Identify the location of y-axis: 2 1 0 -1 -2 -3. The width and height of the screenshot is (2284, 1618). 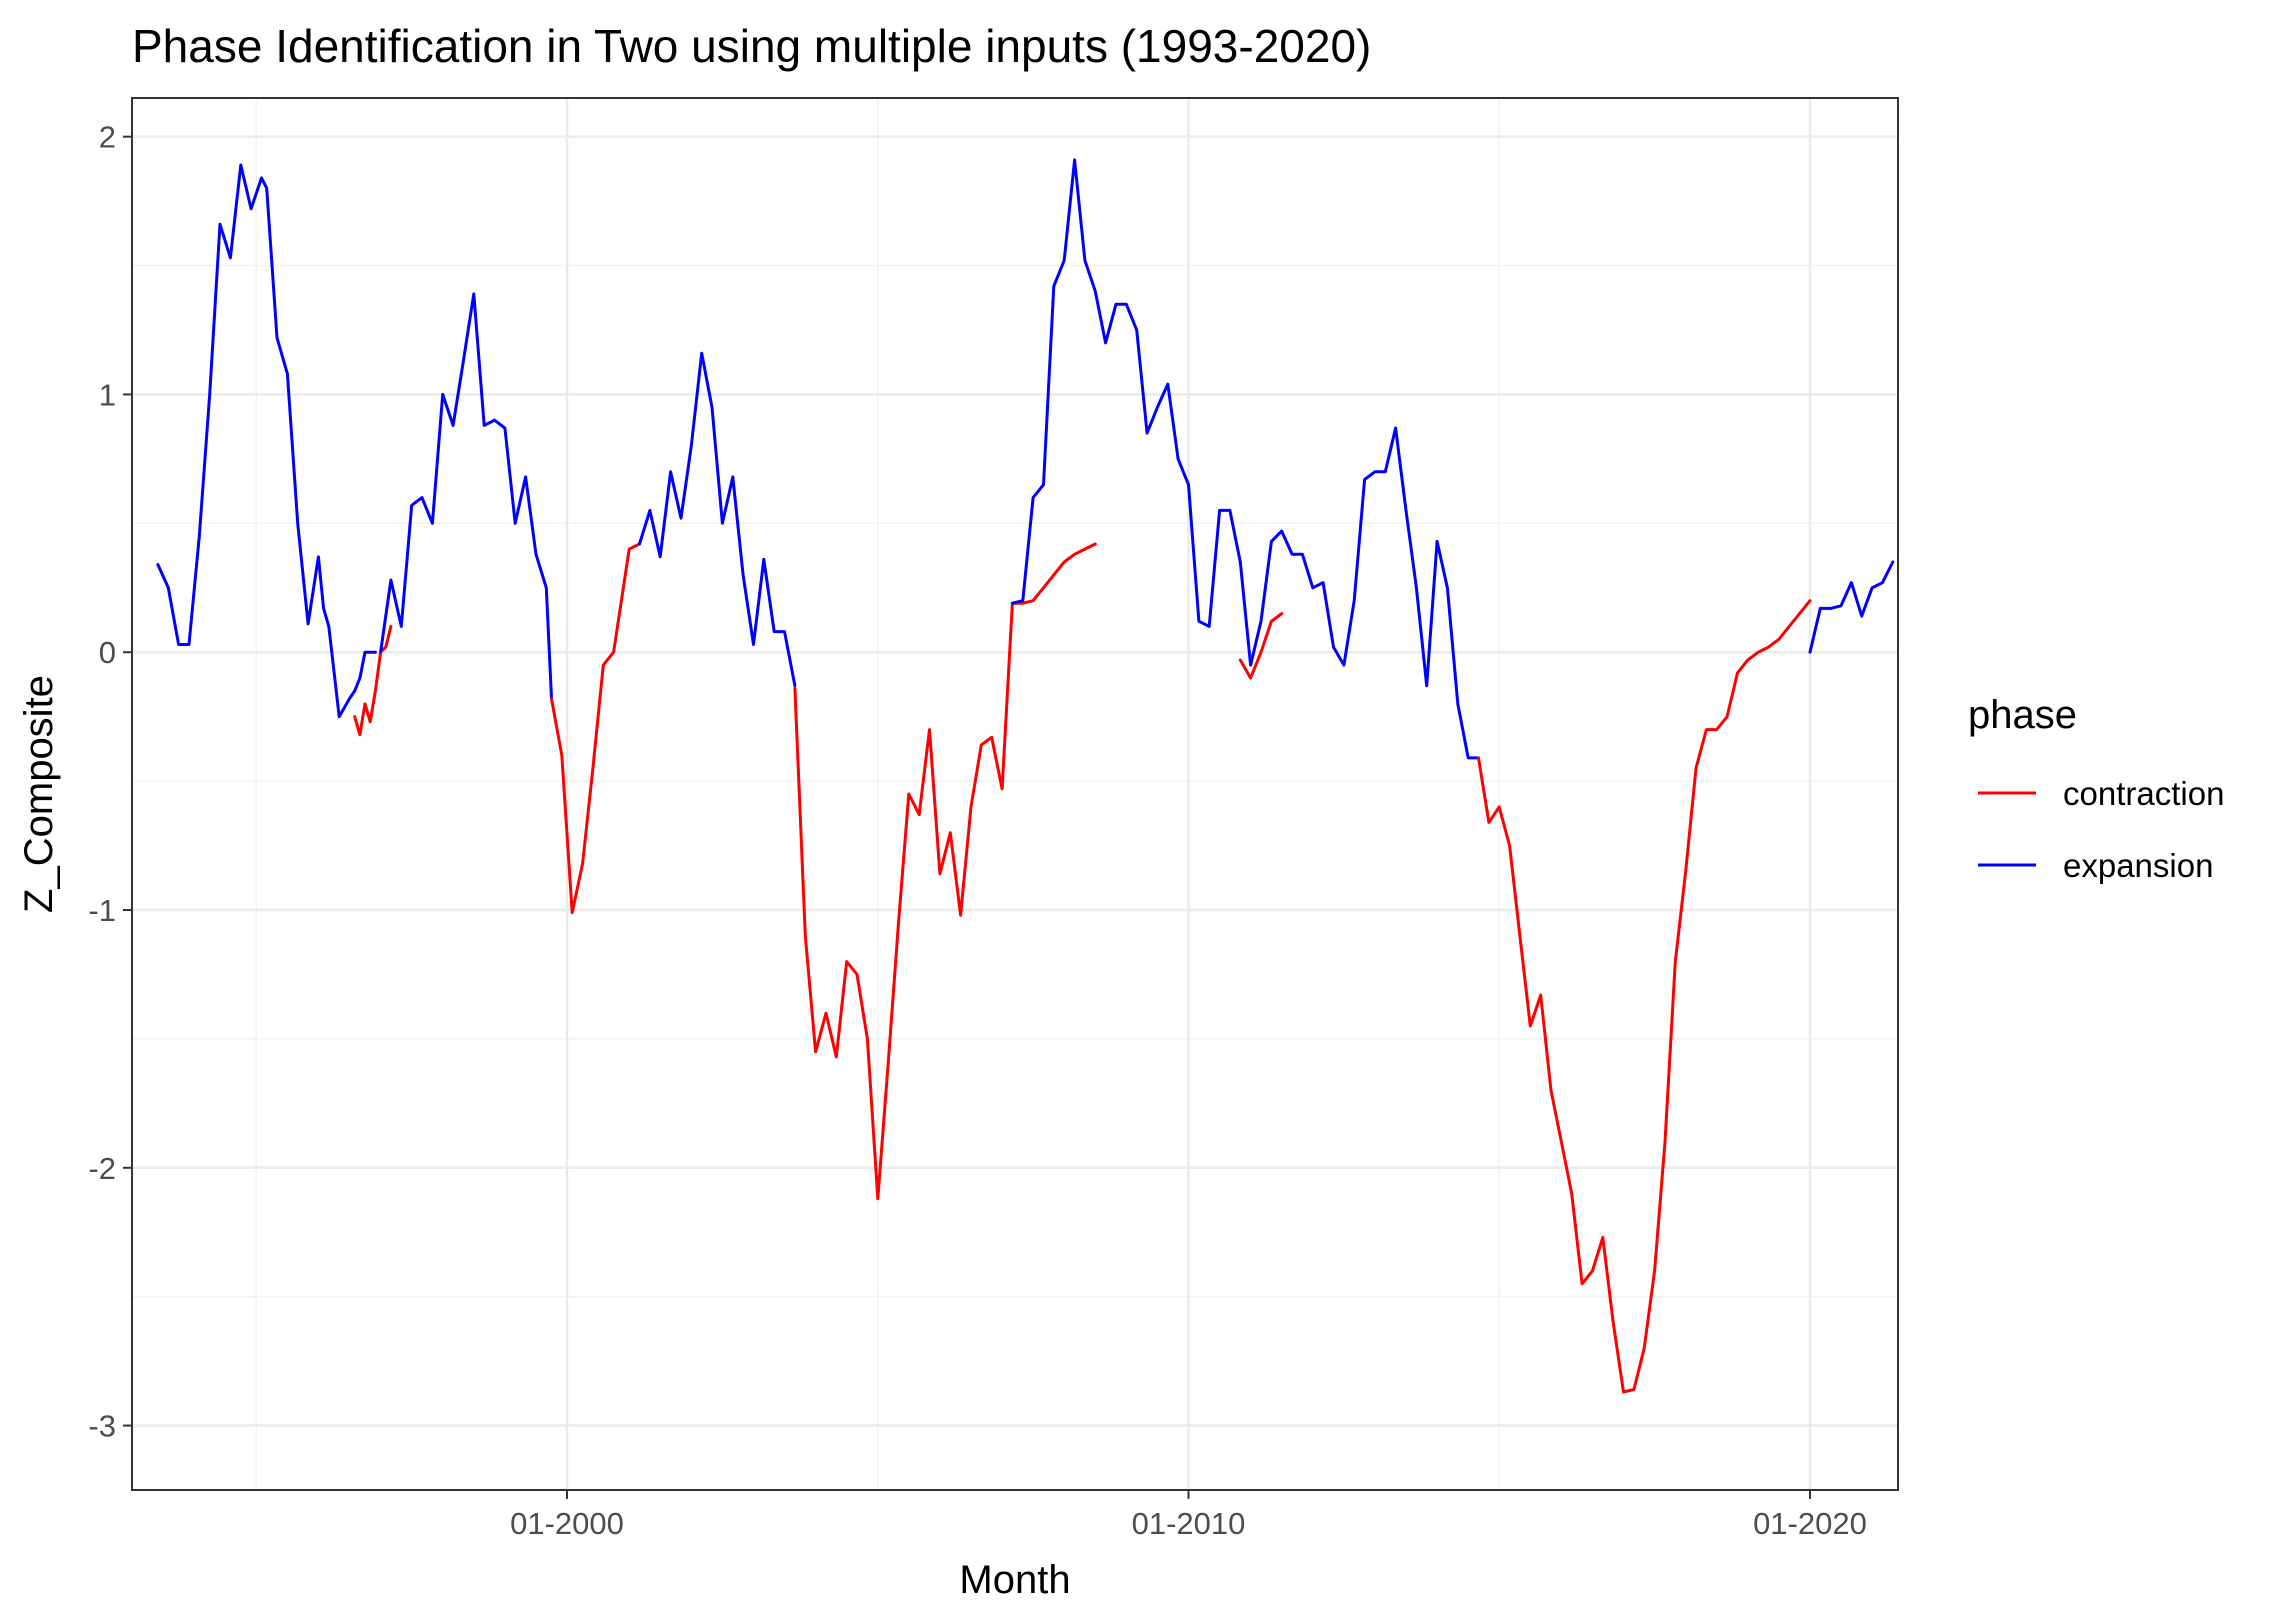
(110, 782).